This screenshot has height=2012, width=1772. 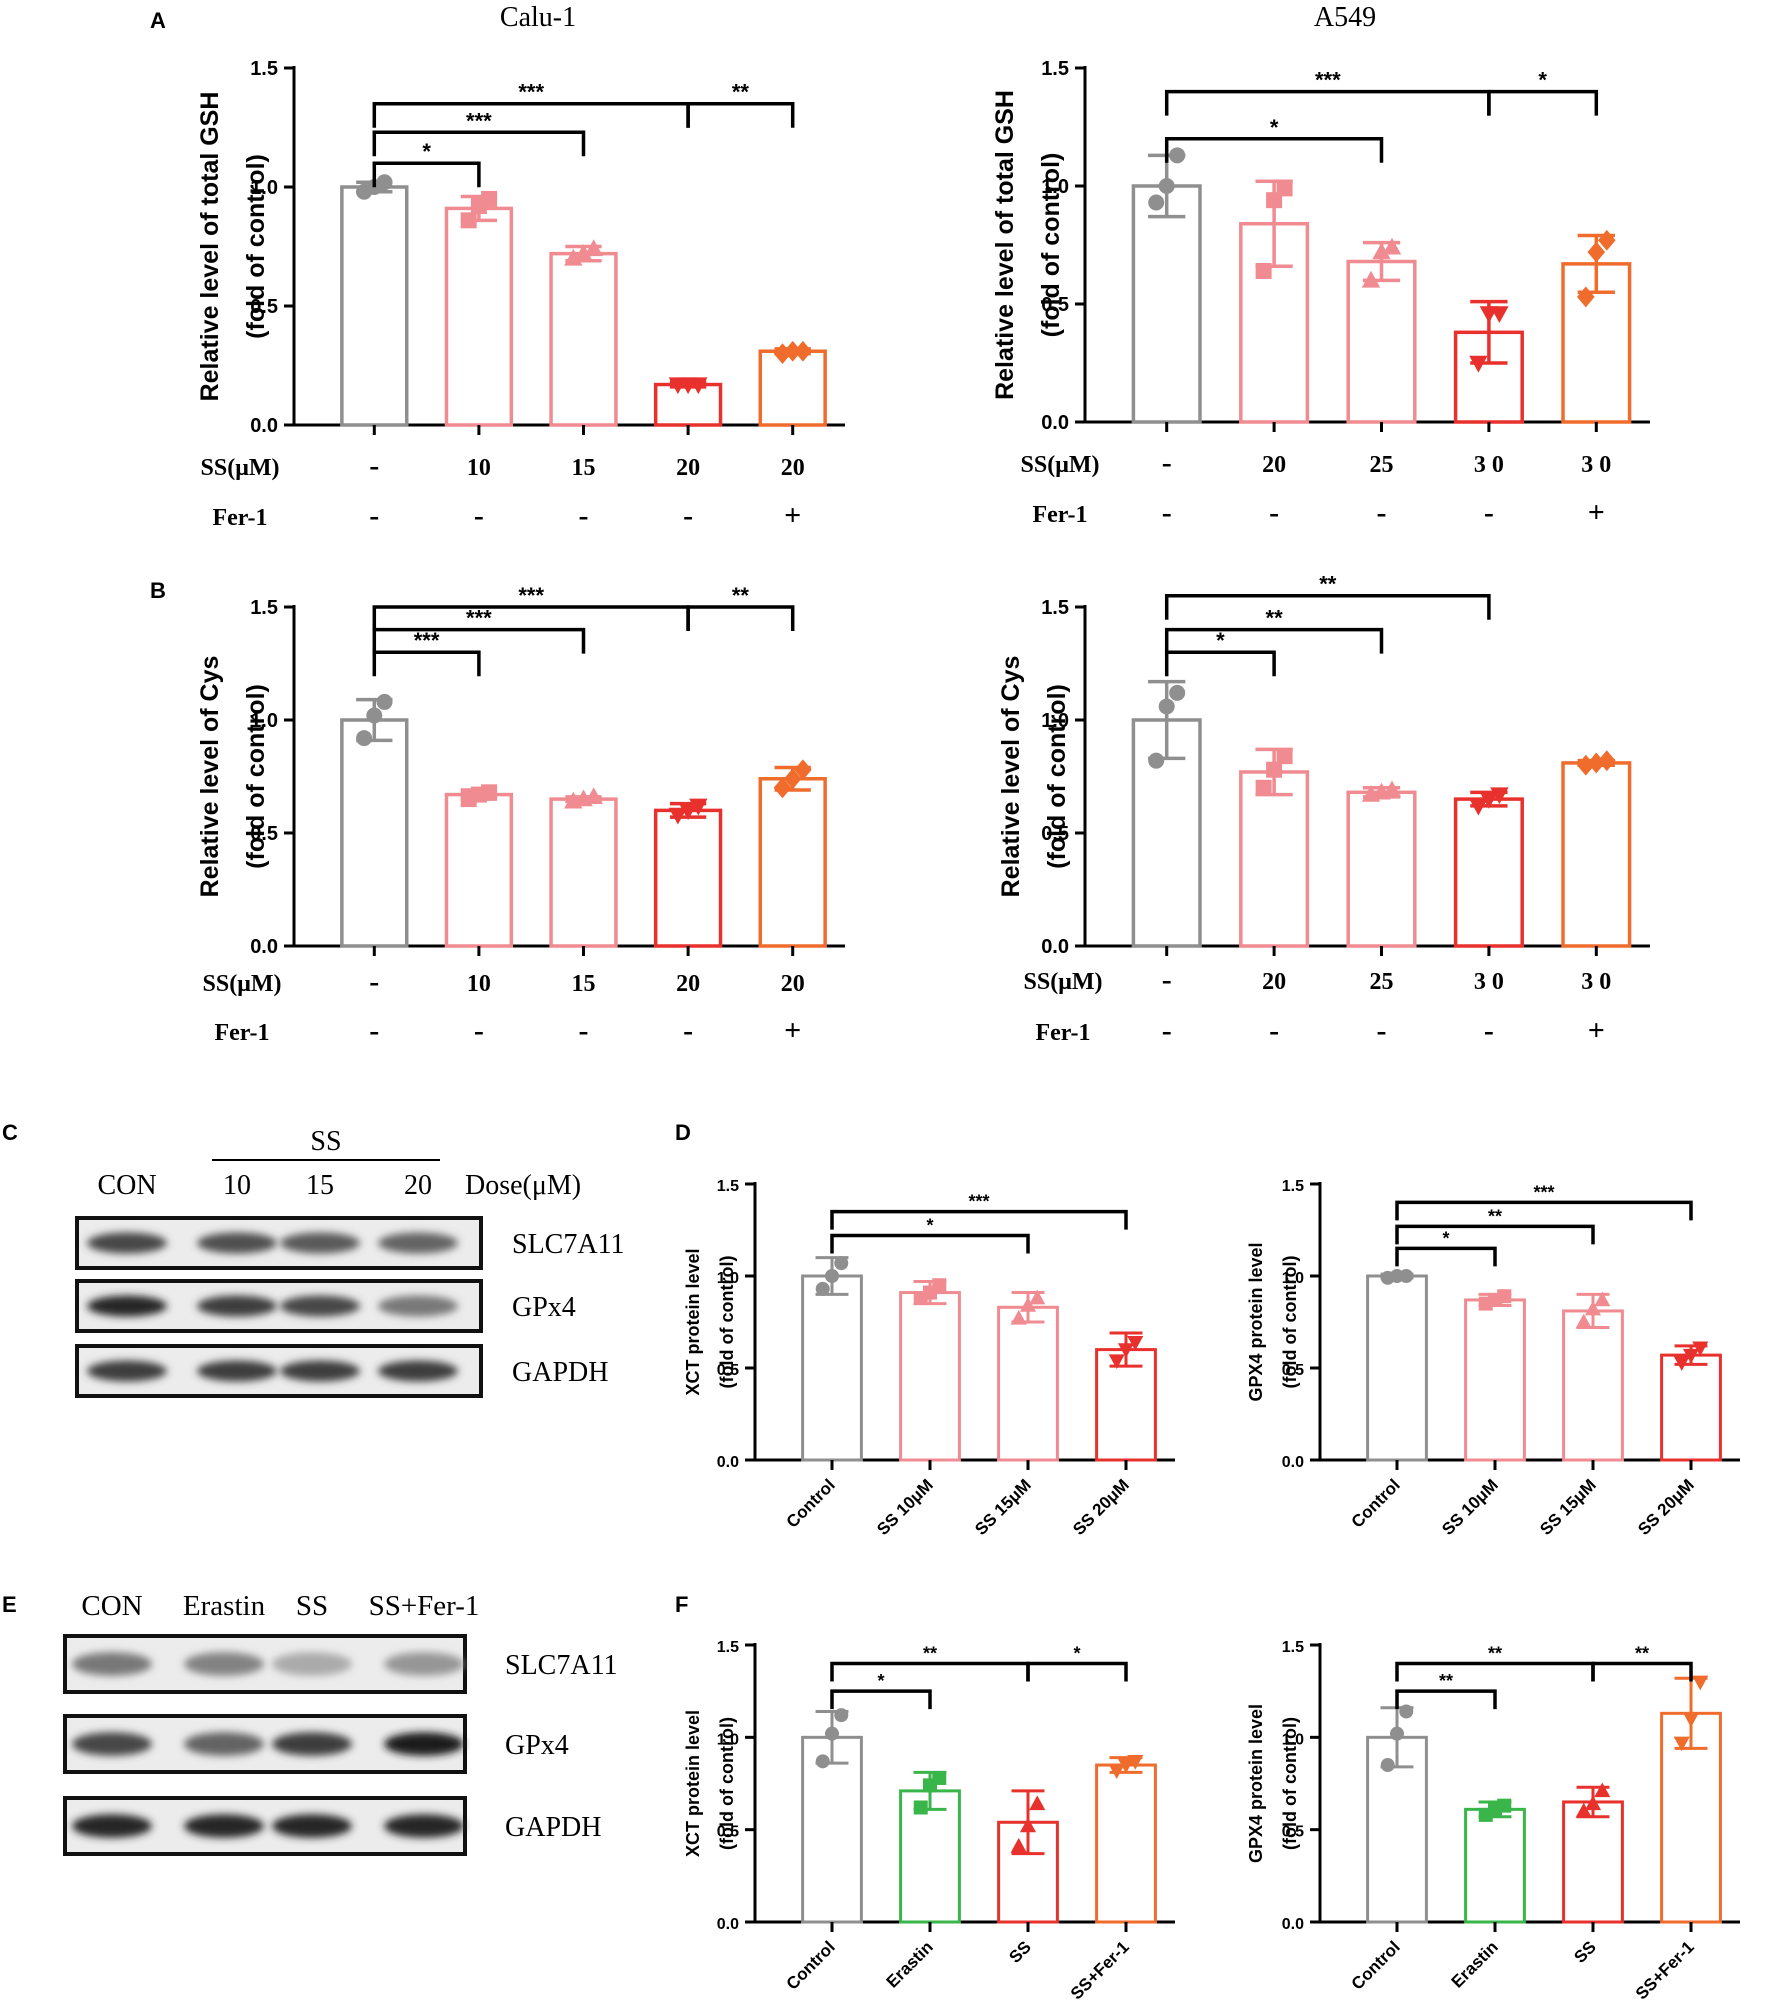 I want to click on lane-label: 15, so click(x=320, y=1185).